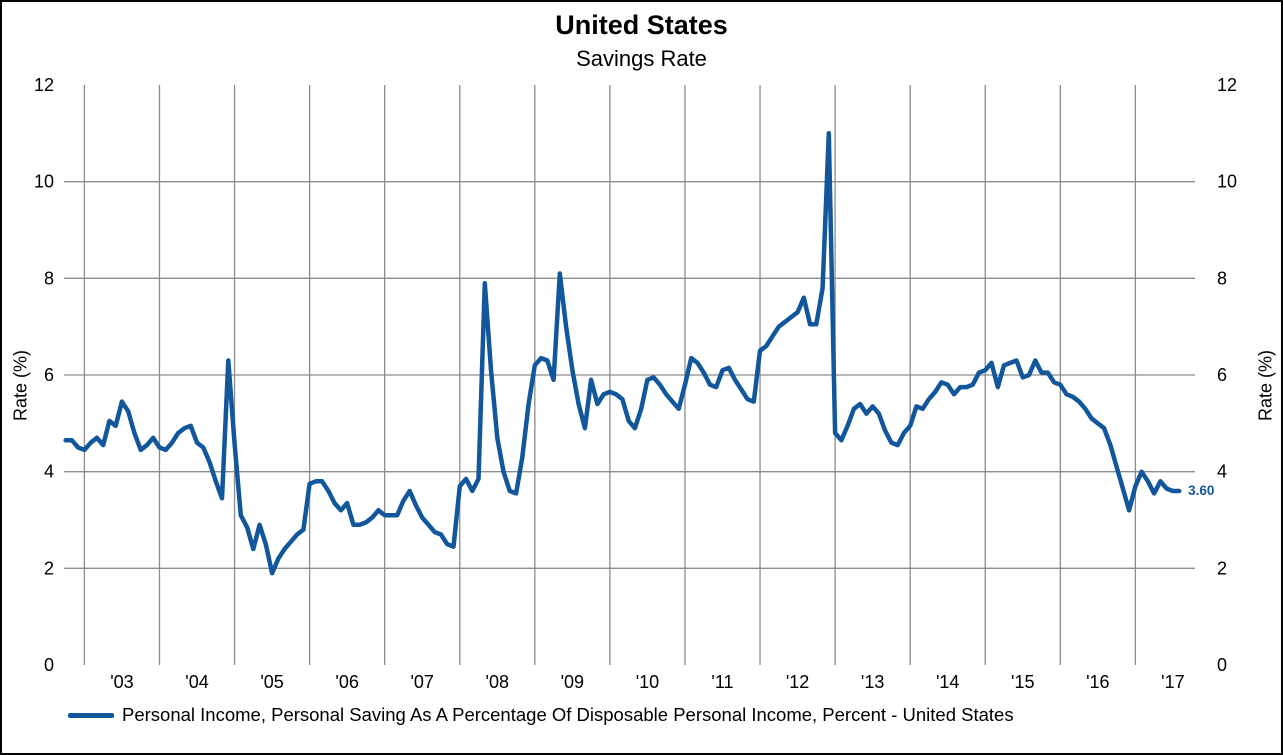 This screenshot has width=1283, height=755. What do you see at coordinates (1227, 182) in the screenshot?
I see `y-tick-label-right: 10` at bounding box center [1227, 182].